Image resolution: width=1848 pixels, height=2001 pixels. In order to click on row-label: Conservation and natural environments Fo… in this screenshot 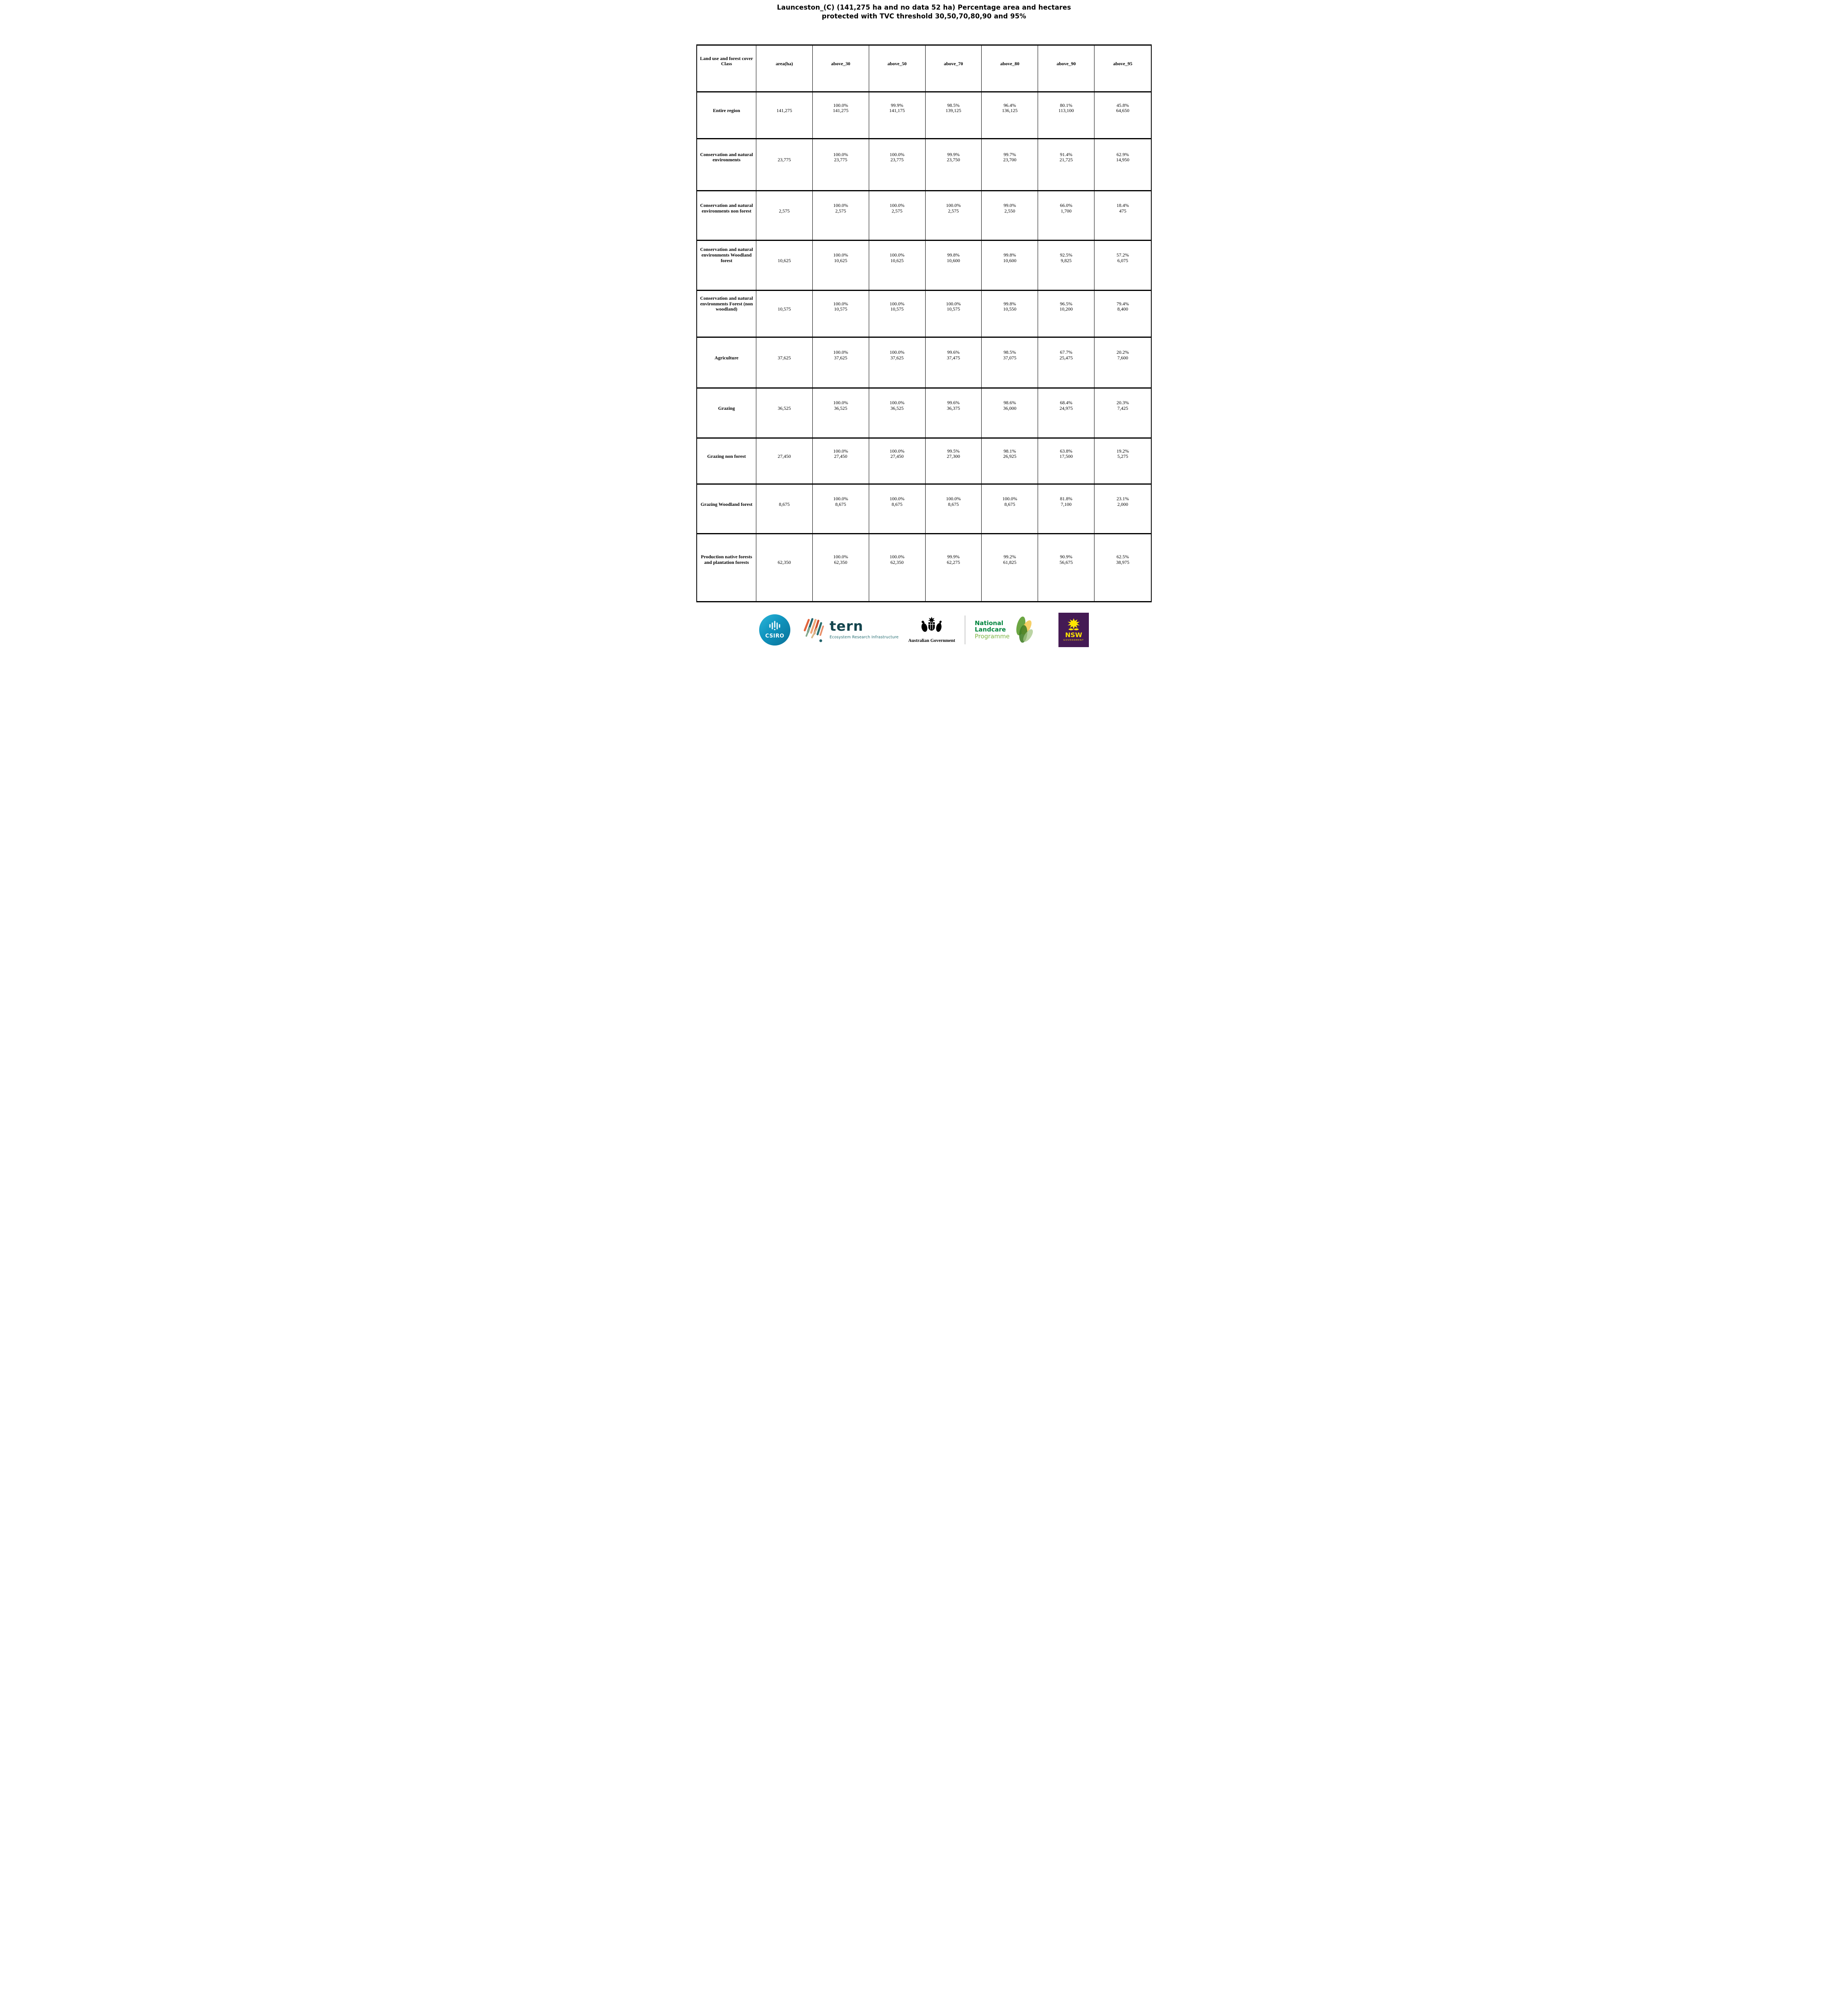, I will do `click(726, 303)`.